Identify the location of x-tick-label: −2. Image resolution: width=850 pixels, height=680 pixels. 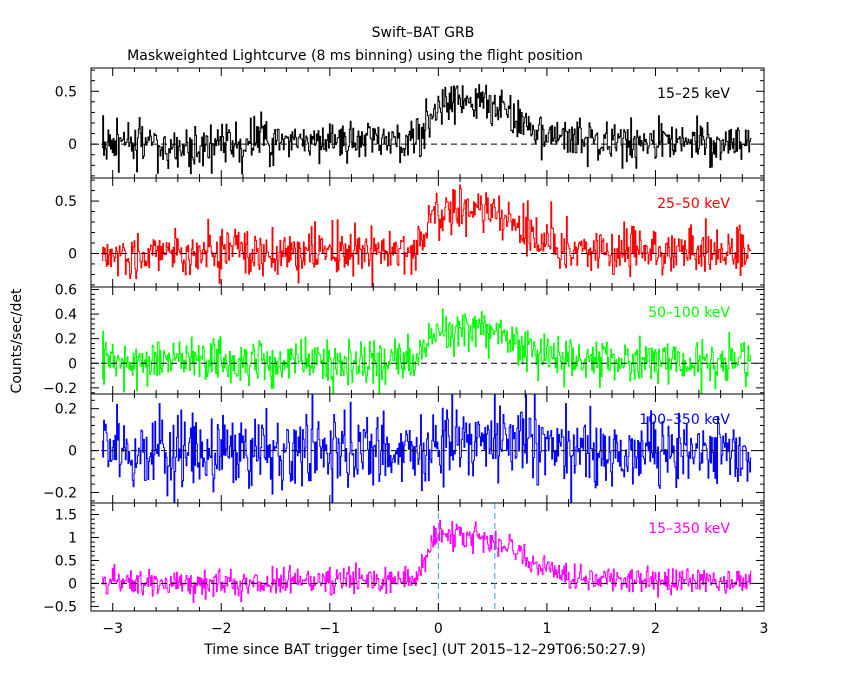
(221, 629).